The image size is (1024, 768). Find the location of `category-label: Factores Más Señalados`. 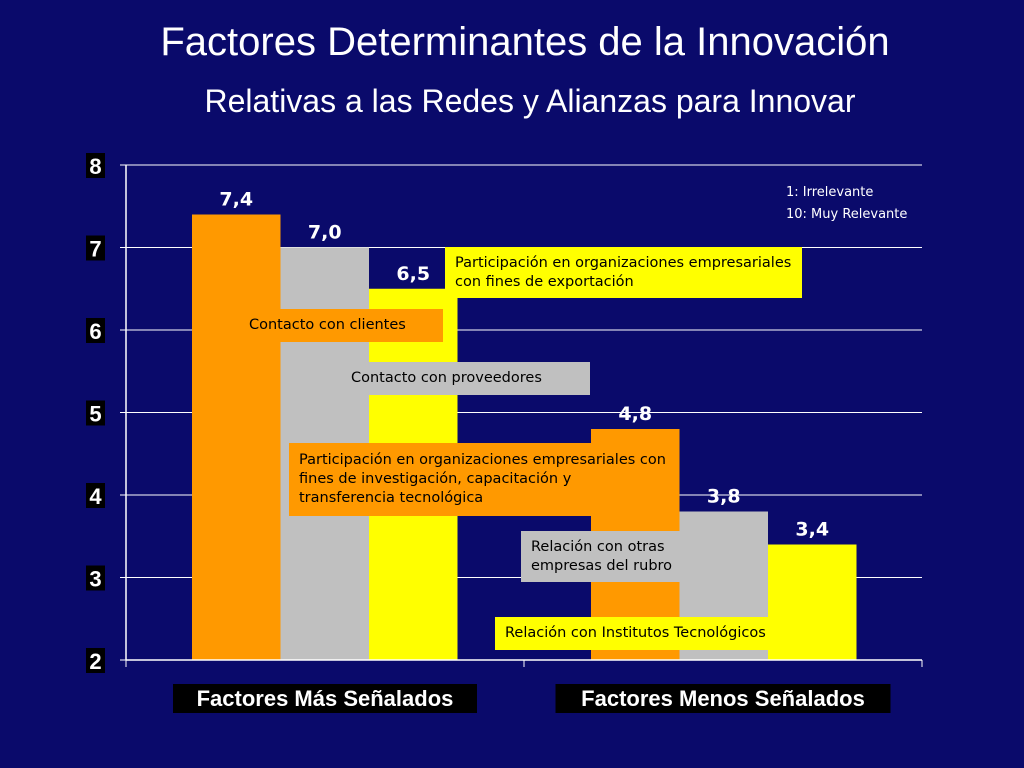

category-label: Factores Más Señalados is located at coordinates (325, 698).